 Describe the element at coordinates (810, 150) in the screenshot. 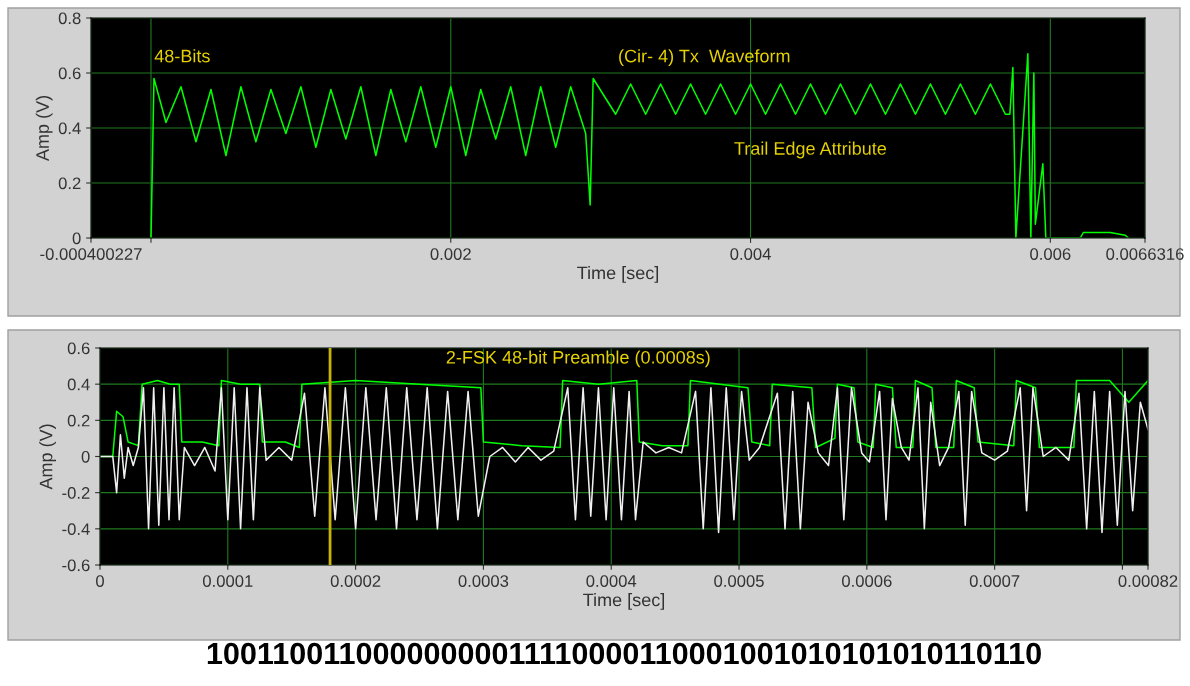

I see `annotation: Trail Edge Attribute` at that location.